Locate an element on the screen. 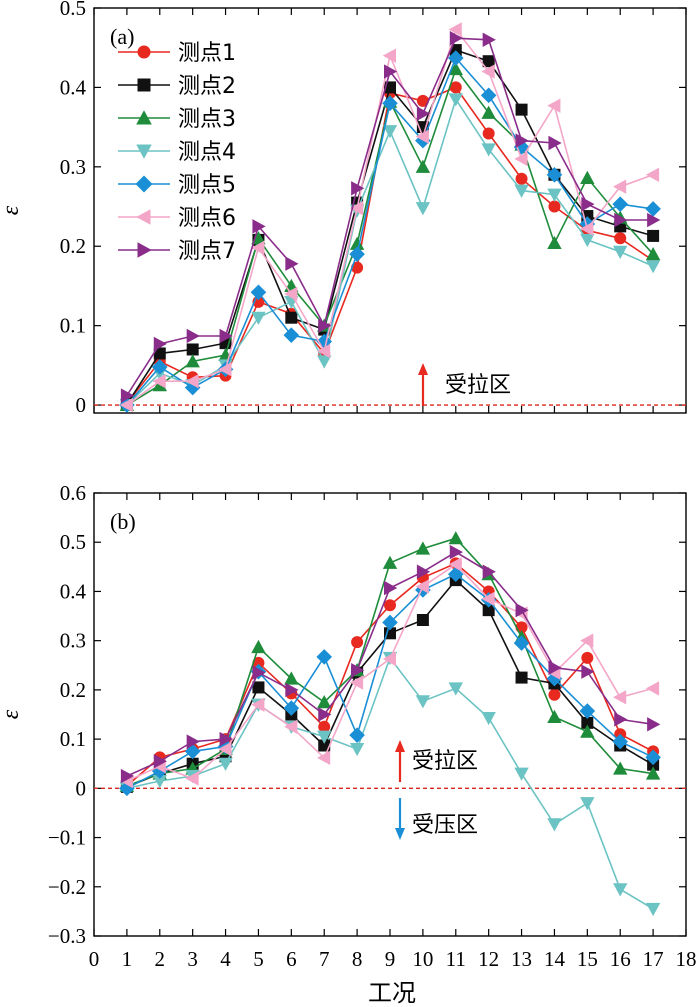  x-axis-label: 工况 is located at coordinates (392, 993).